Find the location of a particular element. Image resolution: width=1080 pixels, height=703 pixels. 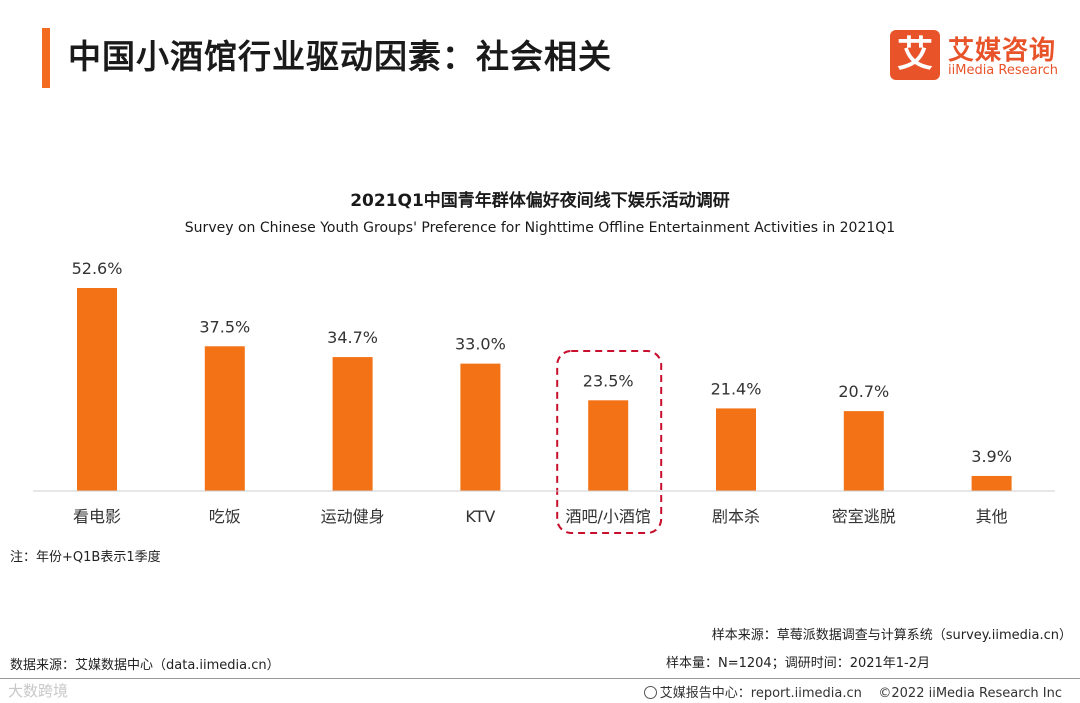

category-label-0: 看电影 is located at coordinates (97, 516).